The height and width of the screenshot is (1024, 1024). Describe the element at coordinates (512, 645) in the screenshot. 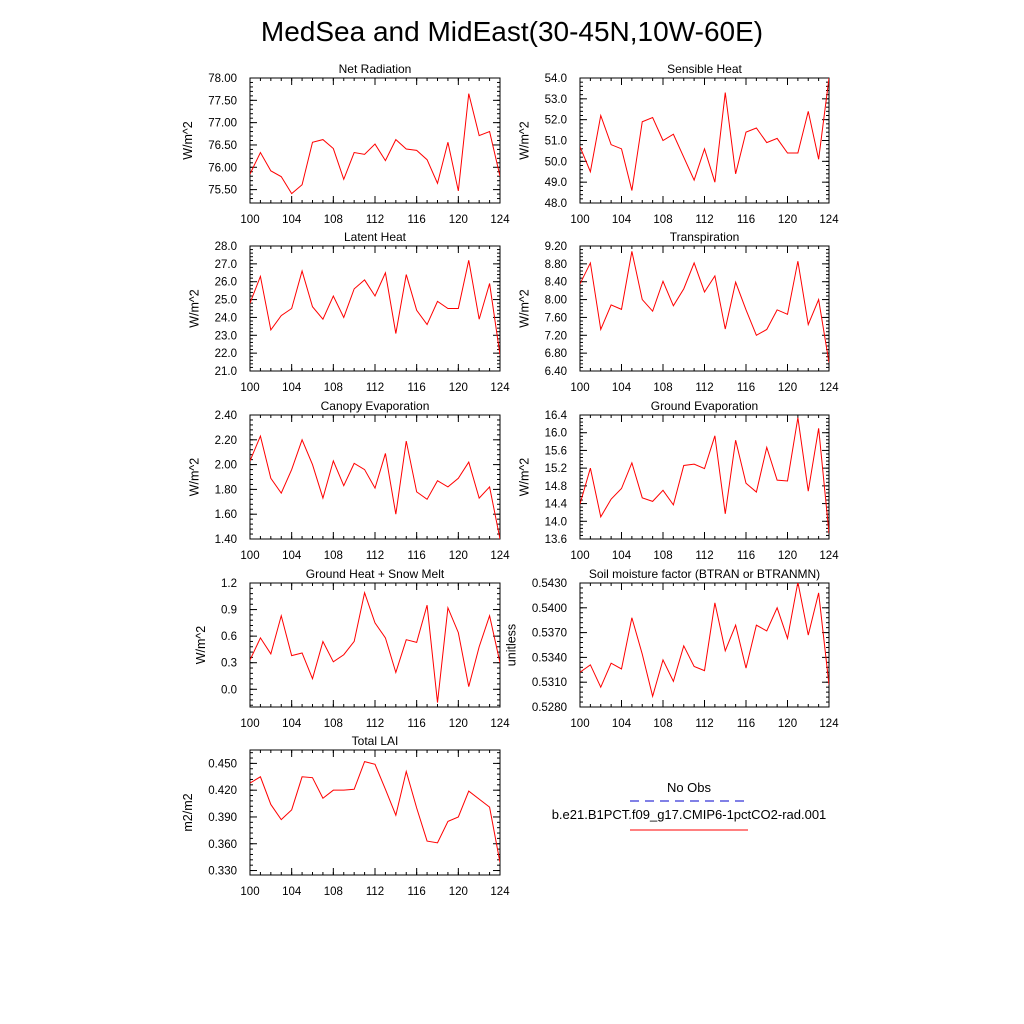

I see `y-axis-label: unitless` at that location.